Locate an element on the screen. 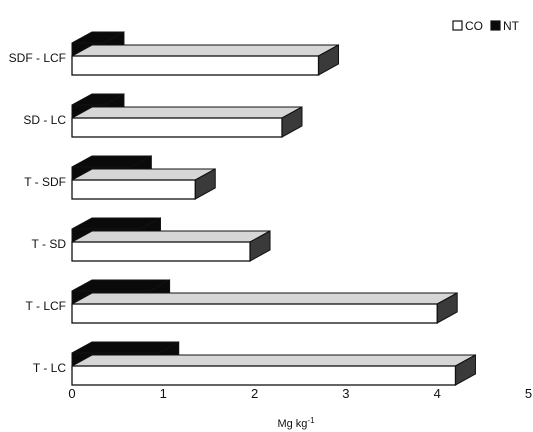 This screenshot has width=533, height=432. legend-label-co: CO is located at coordinates (474, 26).